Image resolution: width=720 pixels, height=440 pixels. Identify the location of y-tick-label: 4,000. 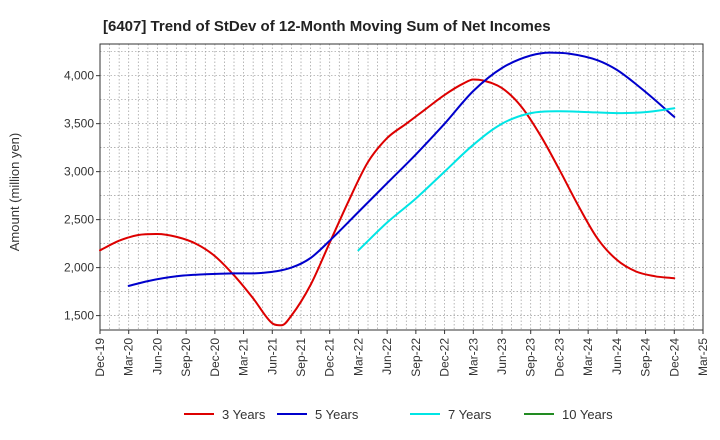
(79, 76).